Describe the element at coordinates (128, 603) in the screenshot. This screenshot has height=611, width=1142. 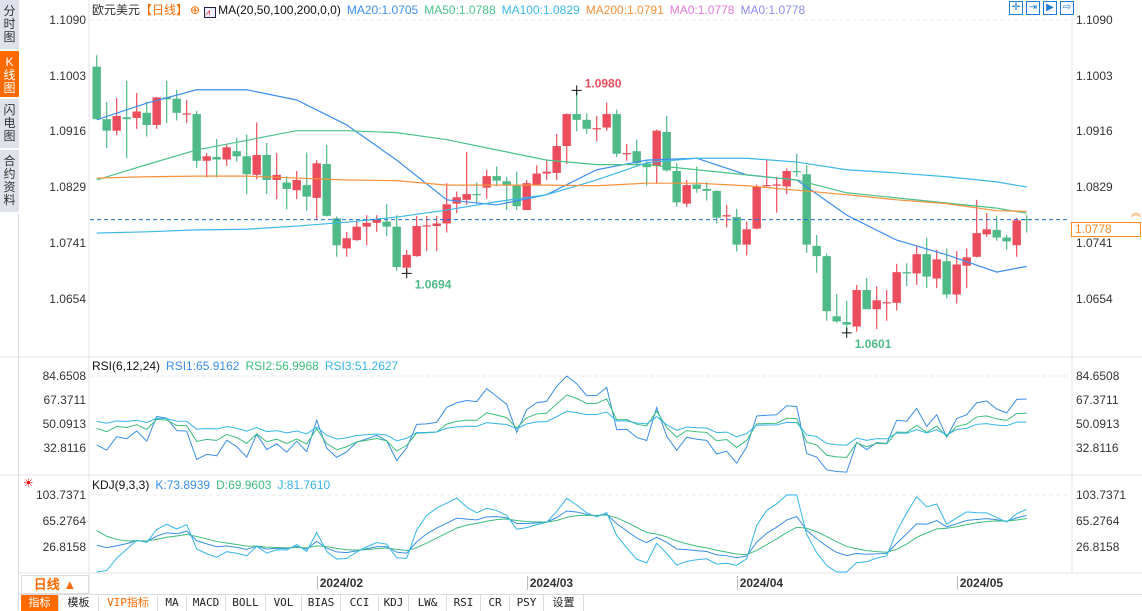
I see `indicator-tab-vip: VIP指标` at that location.